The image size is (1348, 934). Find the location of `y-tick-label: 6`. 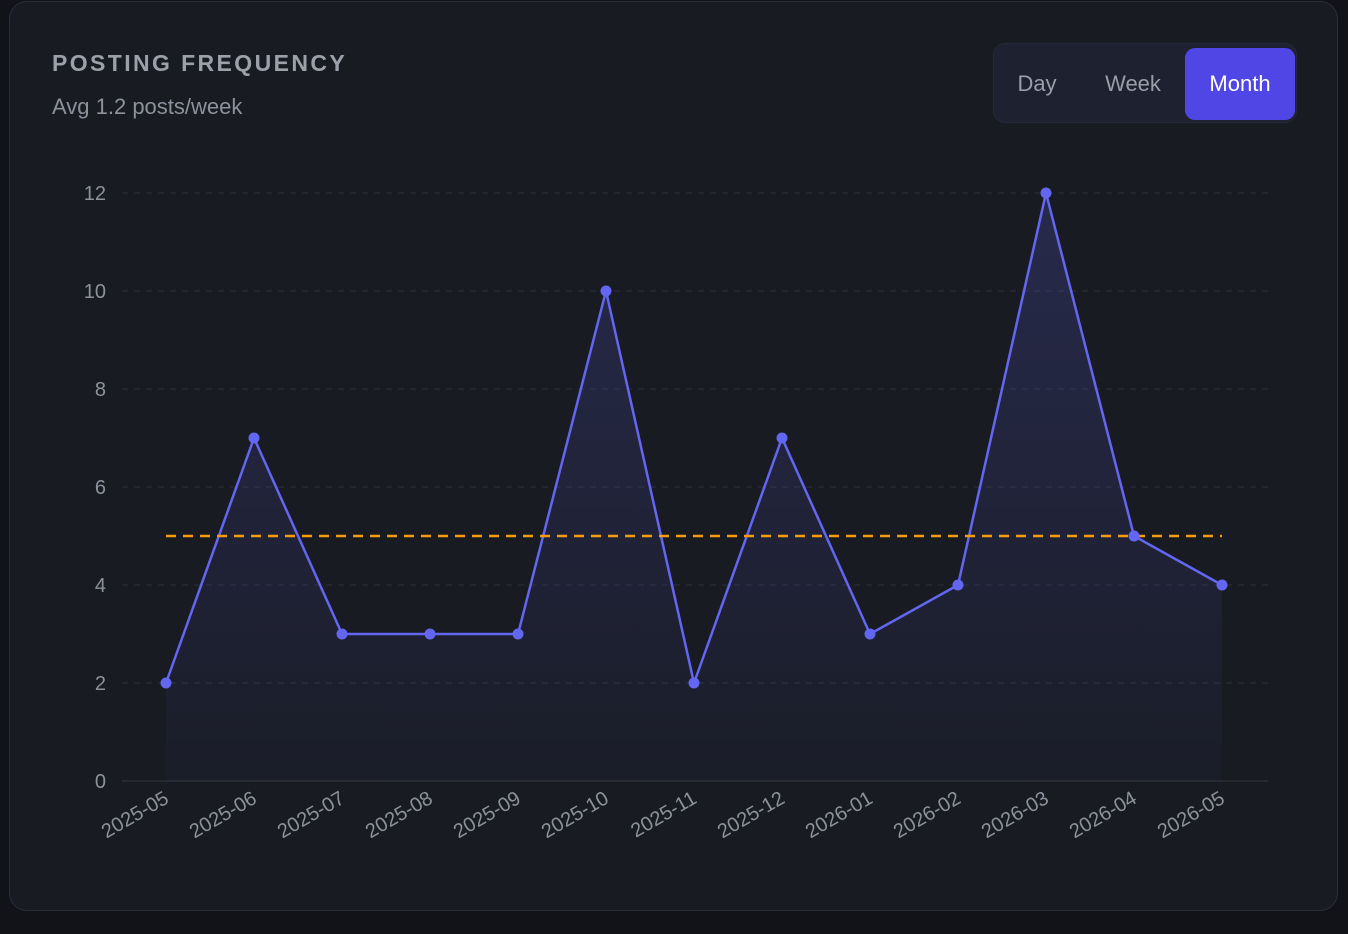

y-tick-label: 6 is located at coordinates (100, 488).